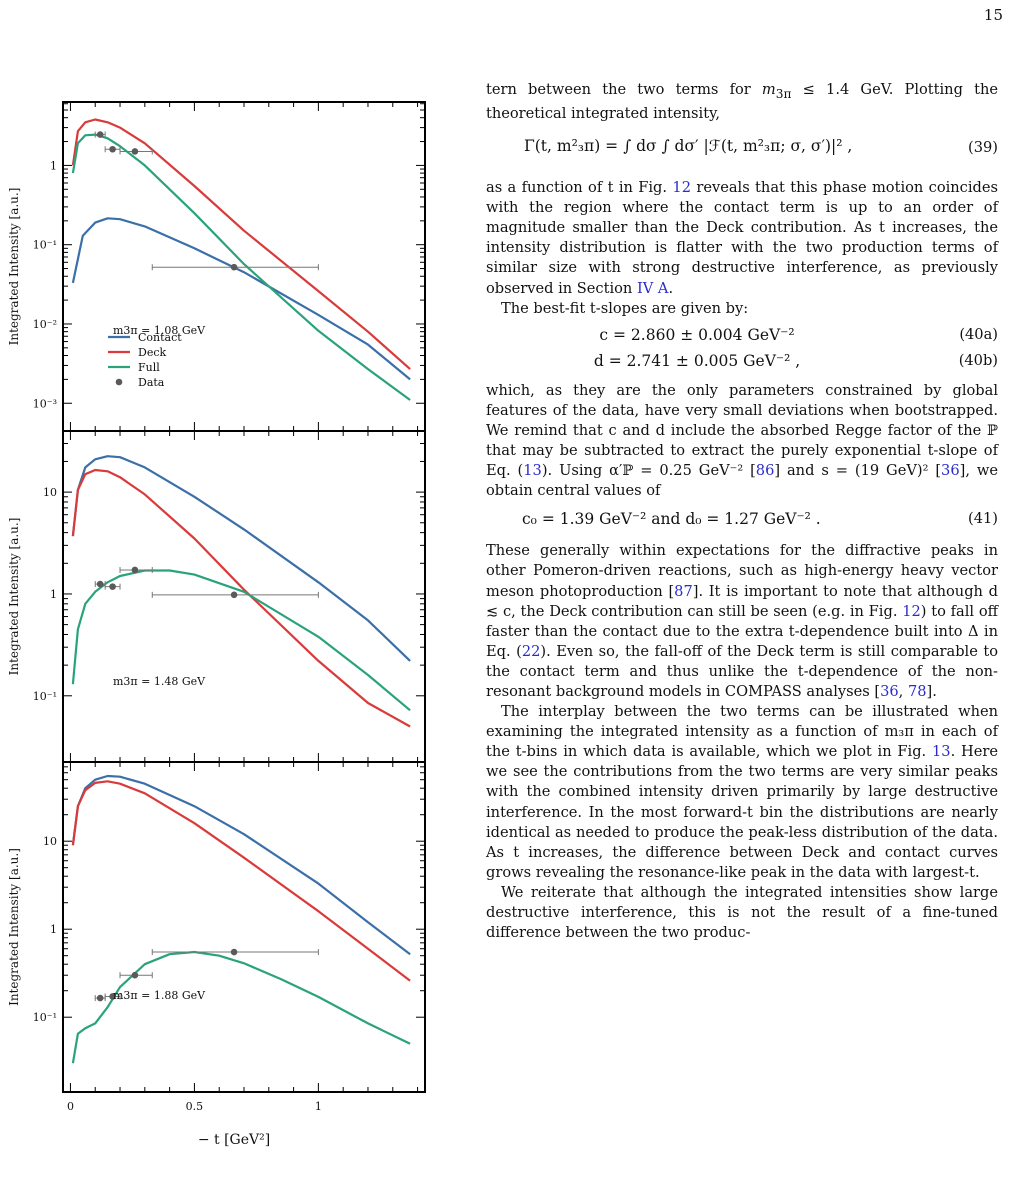 This screenshot has height=1191, width=1015. I want to click on figure-ref-12: 12, so click(681, 188).